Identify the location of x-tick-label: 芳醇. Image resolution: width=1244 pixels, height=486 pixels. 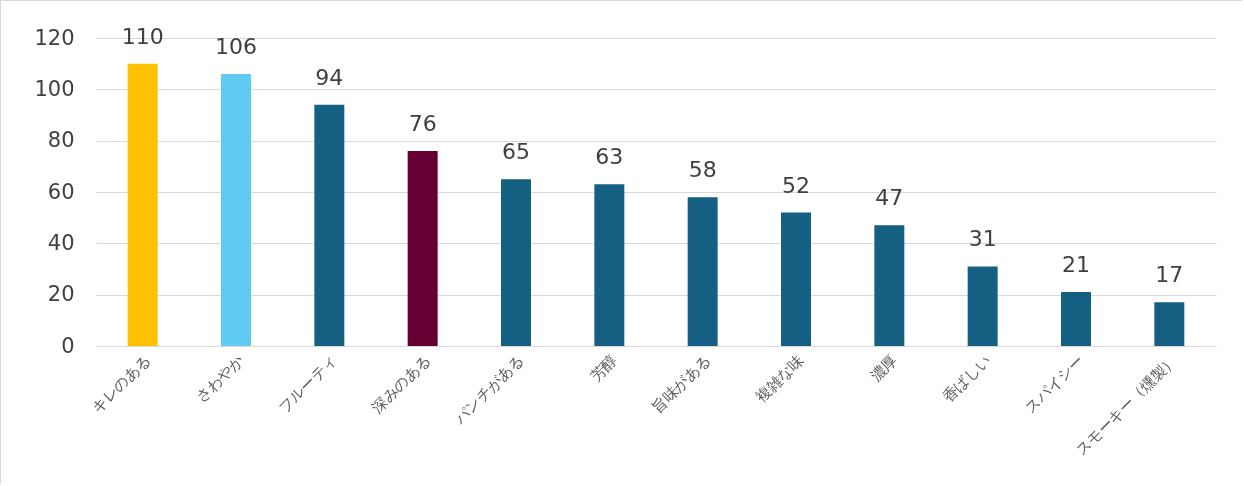
(603, 368).